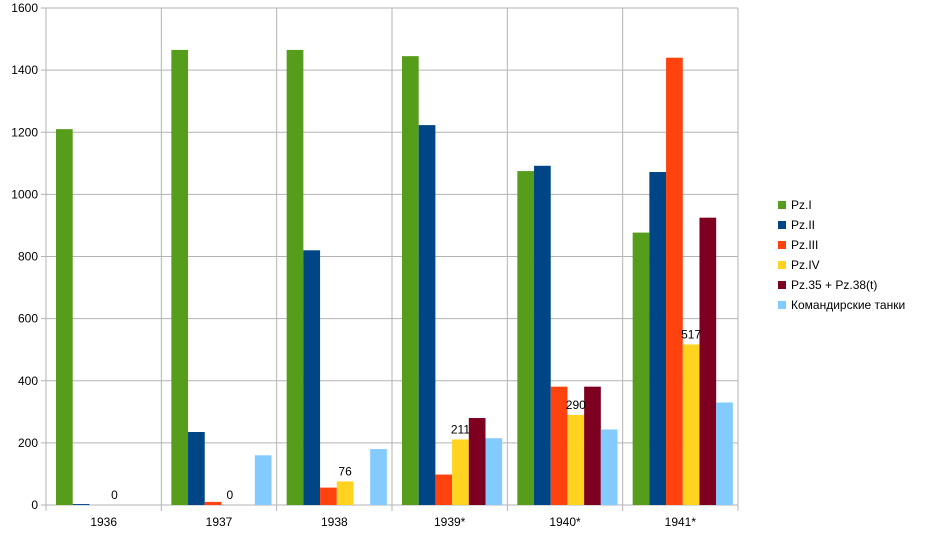 The width and height of the screenshot is (929, 547). I want to click on y-tick-label: 800, so click(28, 257).